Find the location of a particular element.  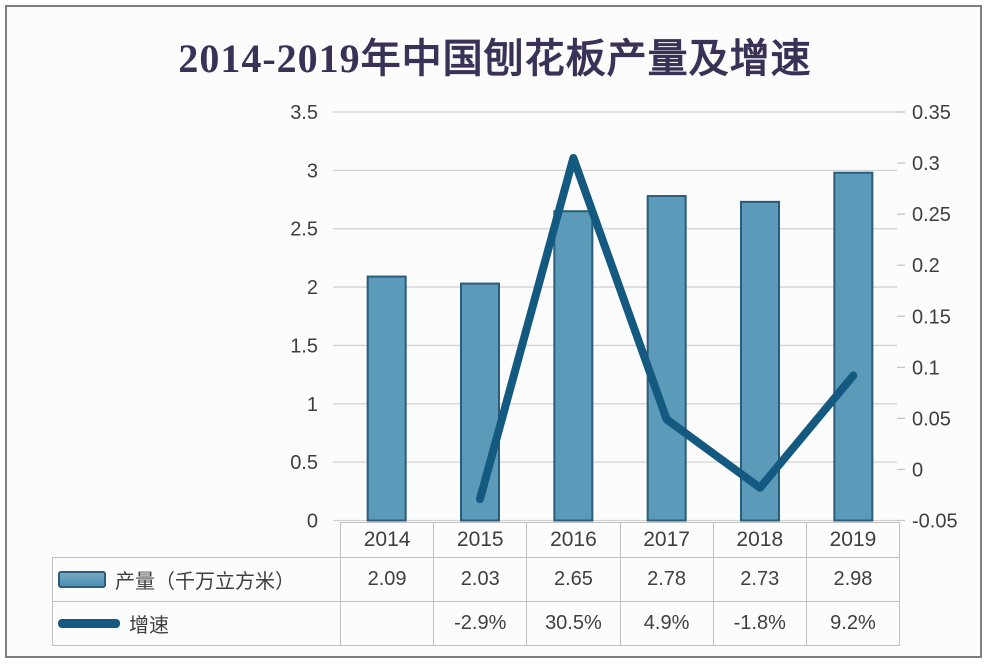

left-axis-tick-label: 3.5 is located at coordinates (304, 113).